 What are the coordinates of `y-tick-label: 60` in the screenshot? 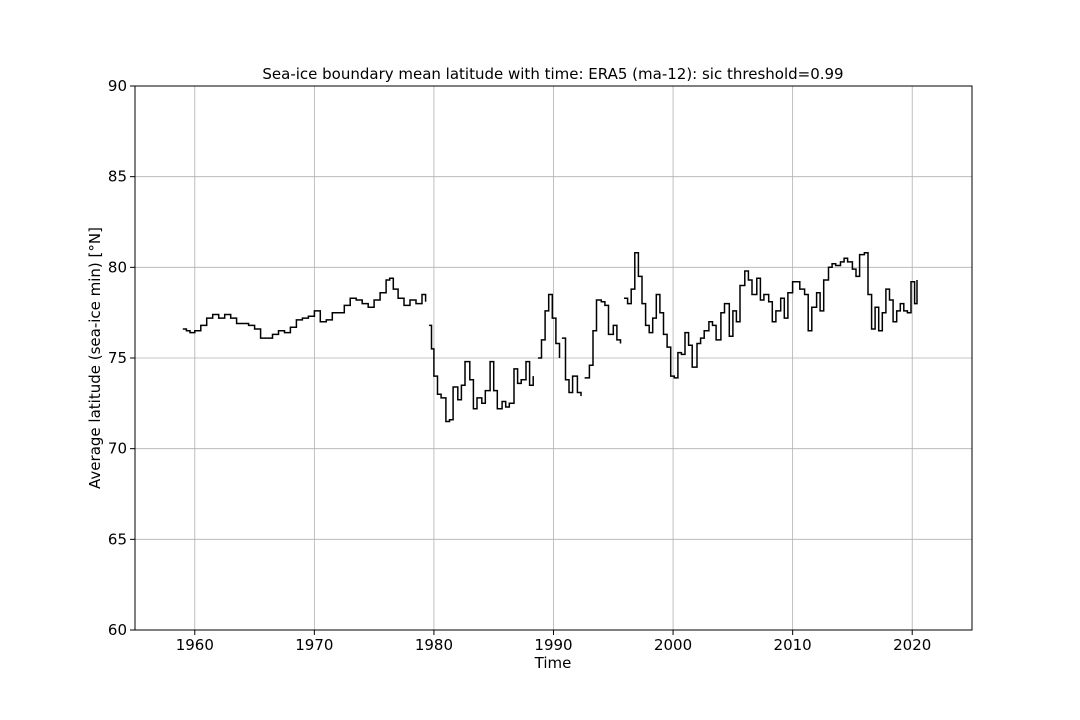 It's located at (117, 630).